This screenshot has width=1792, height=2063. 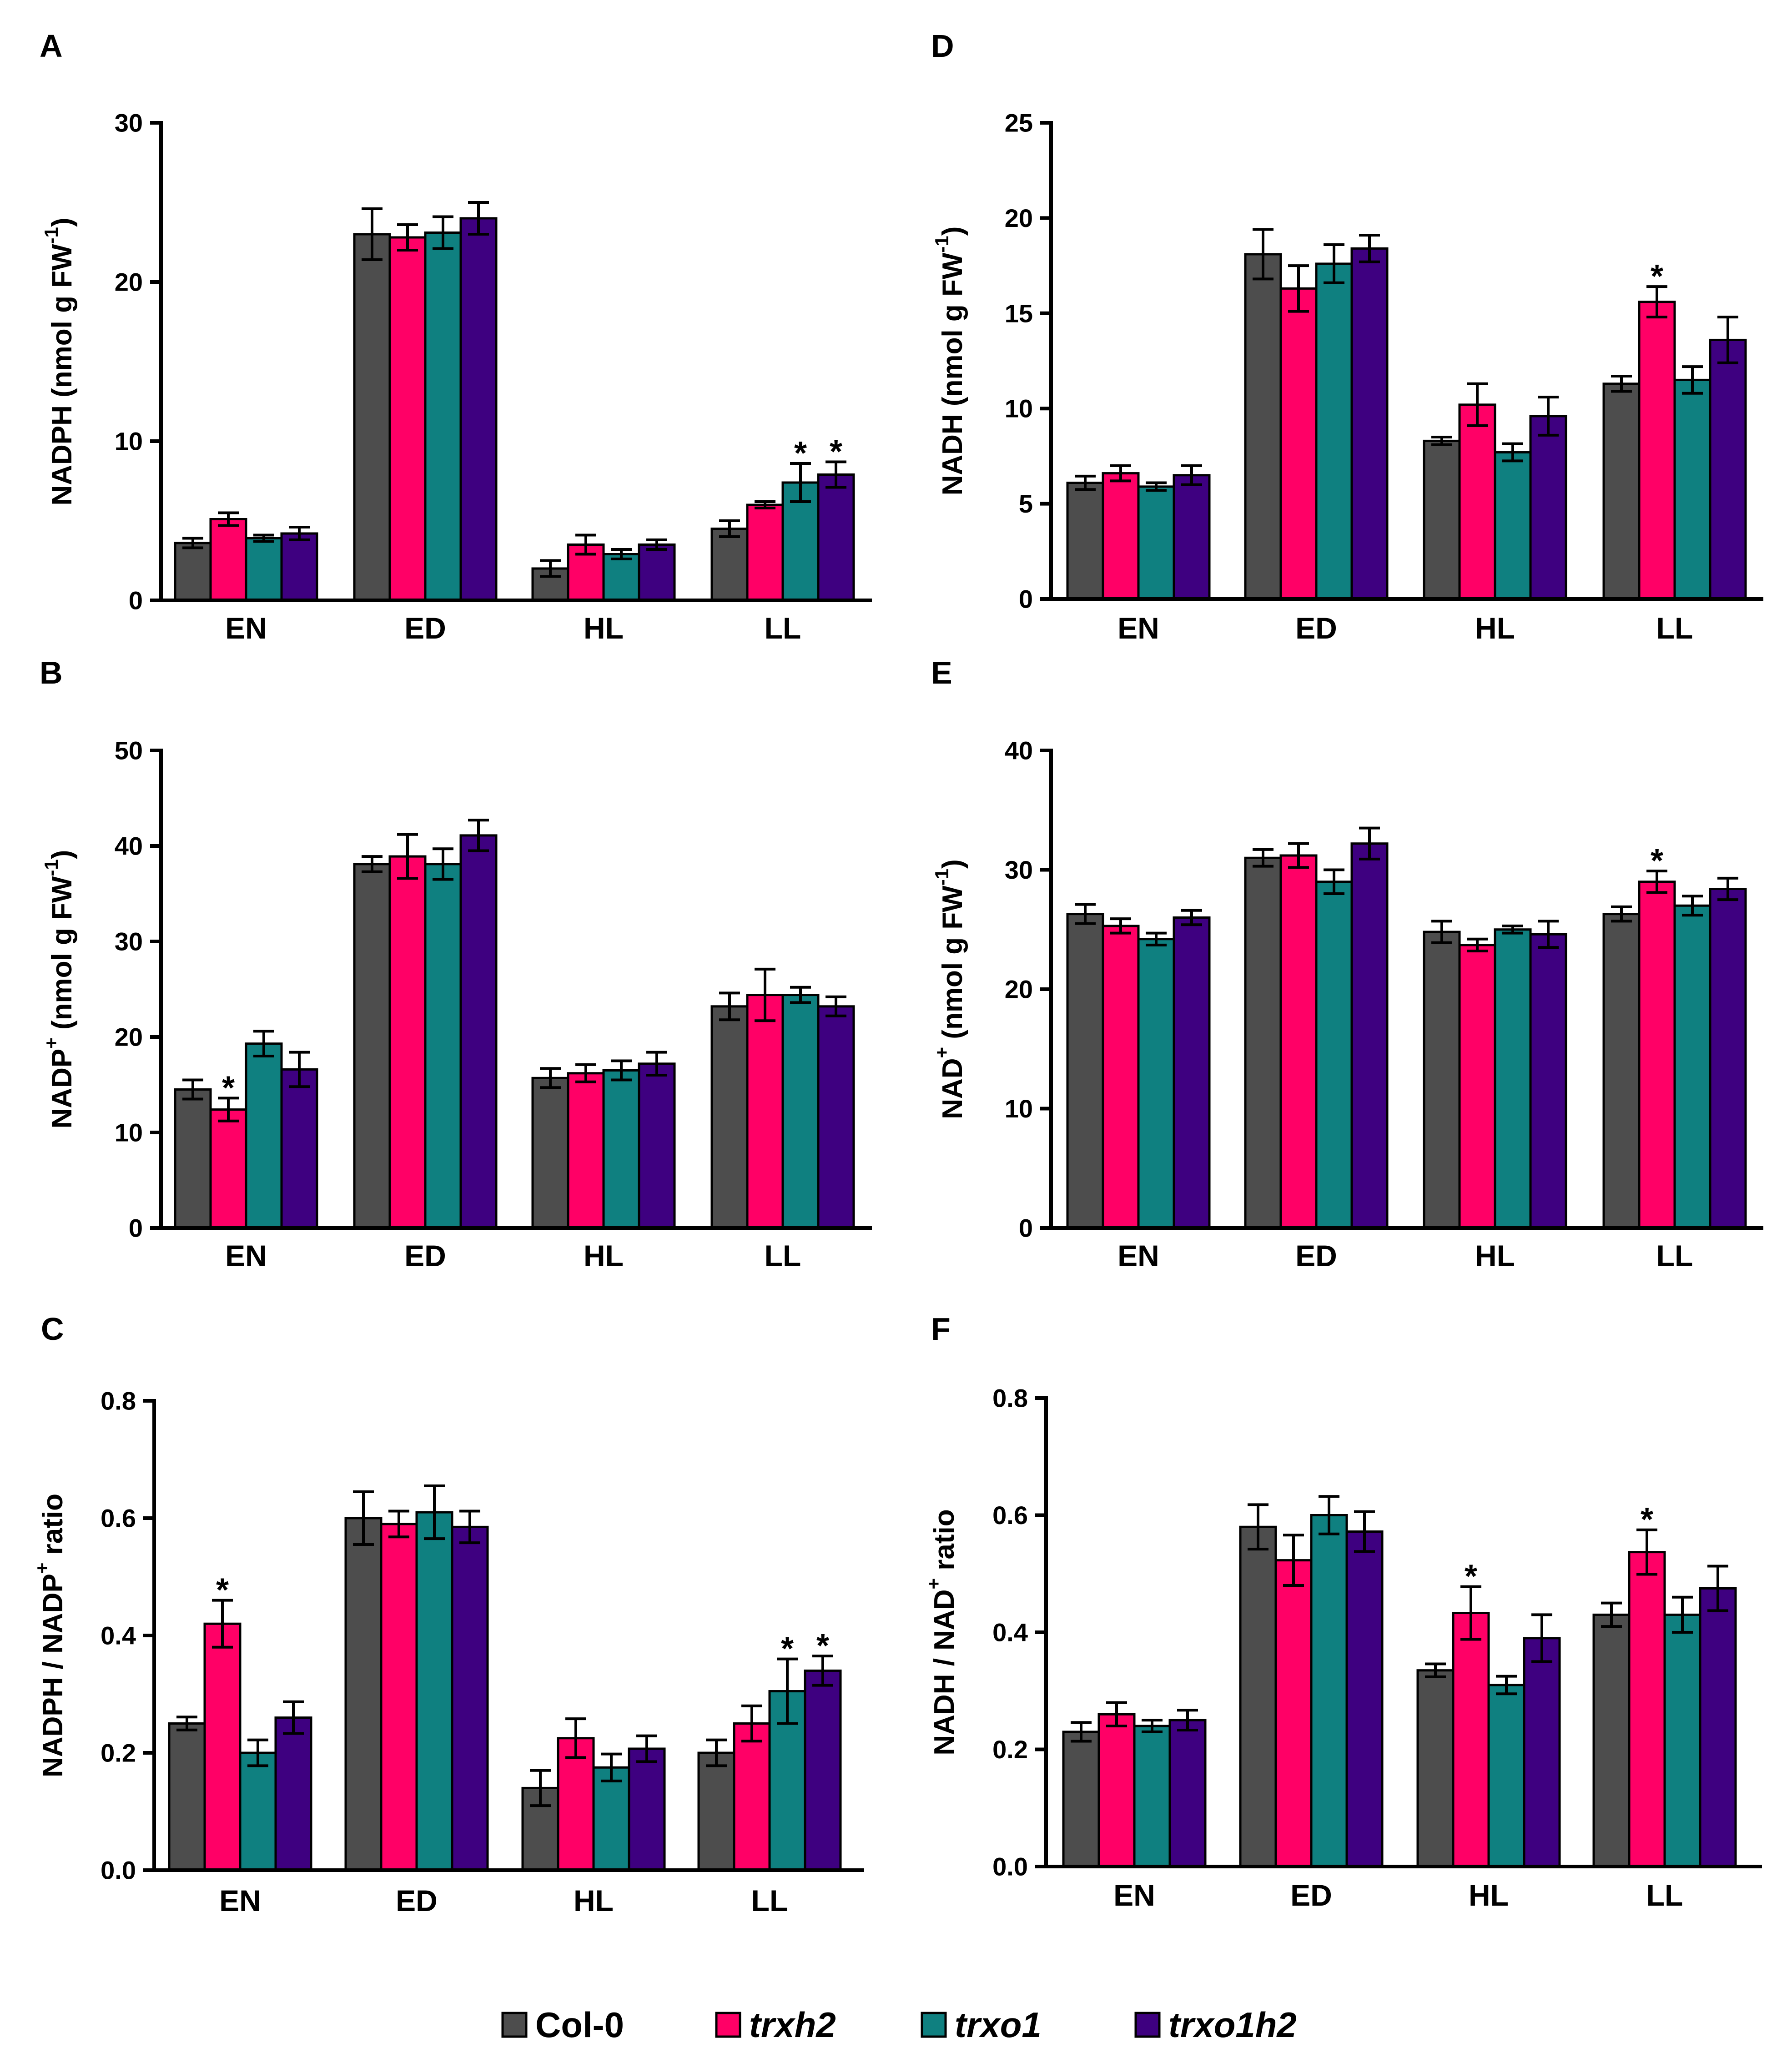 What do you see at coordinates (770, 1900) in the screenshot?
I see `x-category-label: LL` at bounding box center [770, 1900].